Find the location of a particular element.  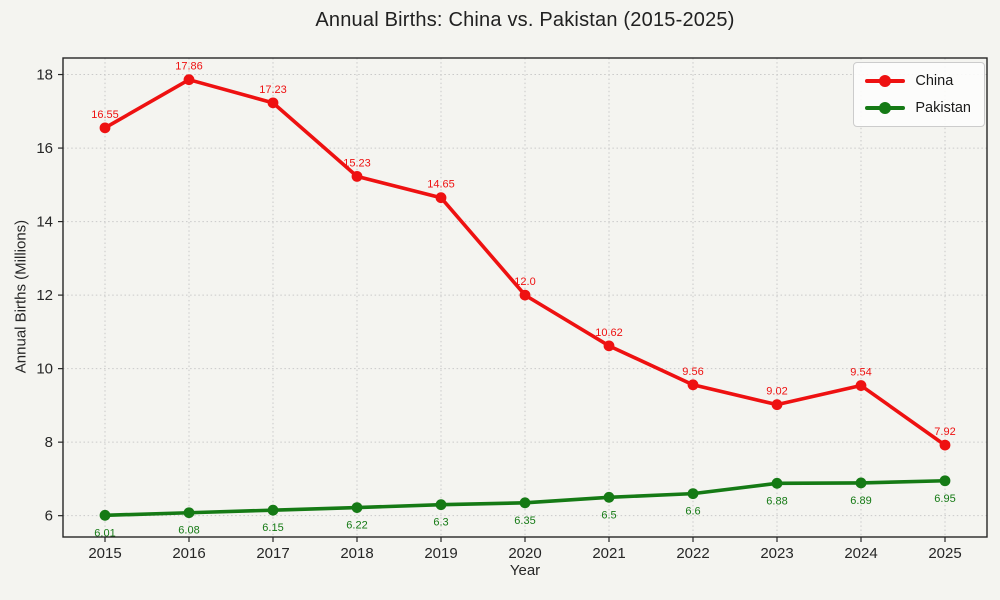

pakistan-point-label: 6.6 is located at coordinates (692, 512).